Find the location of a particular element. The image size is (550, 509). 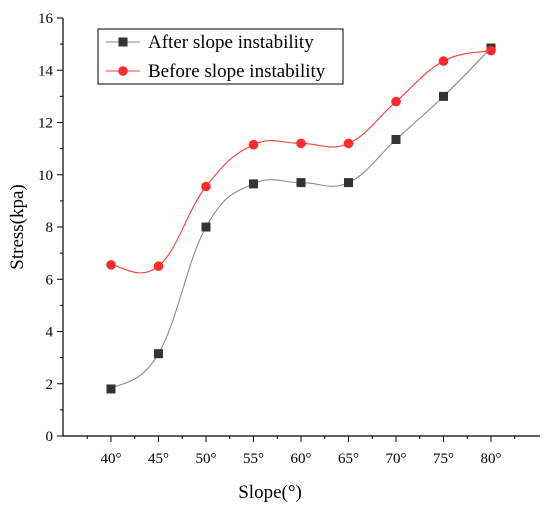

legend-label: After slope instability is located at coordinates (231, 42).